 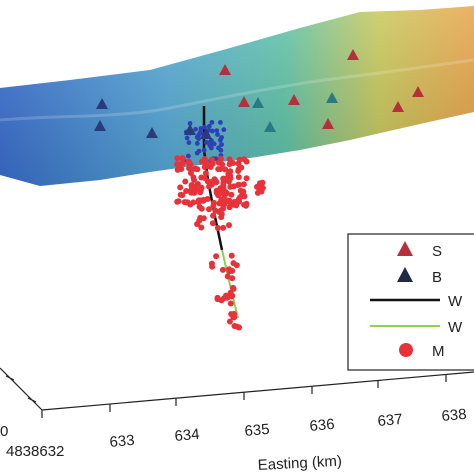 I want to click on x-axis-edge, so click(x=257, y=391).